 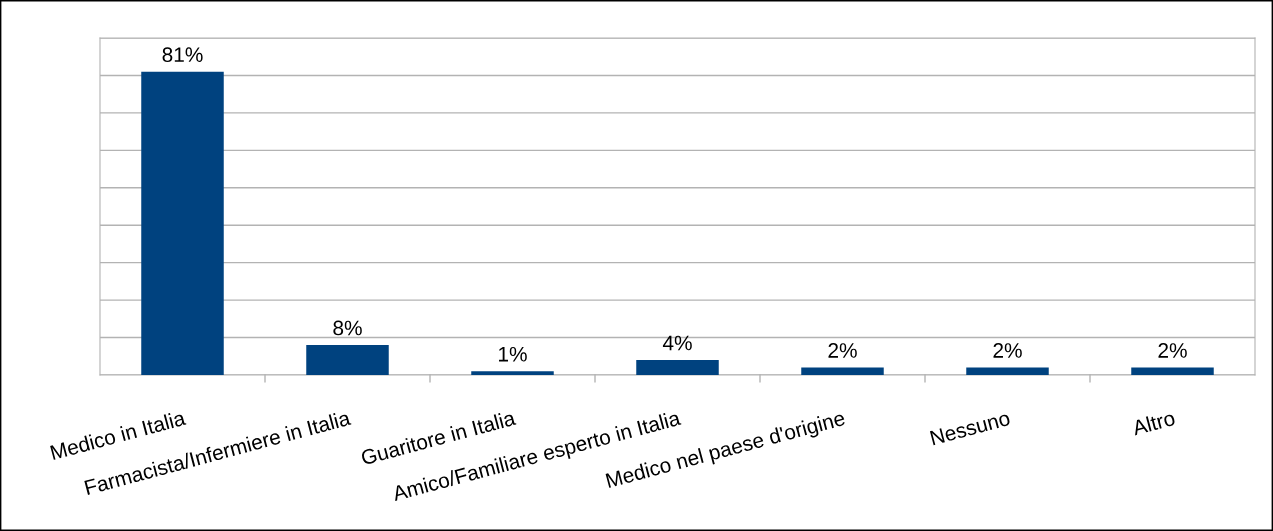 I want to click on x-tick-label: Altro, so click(x=1153, y=422).